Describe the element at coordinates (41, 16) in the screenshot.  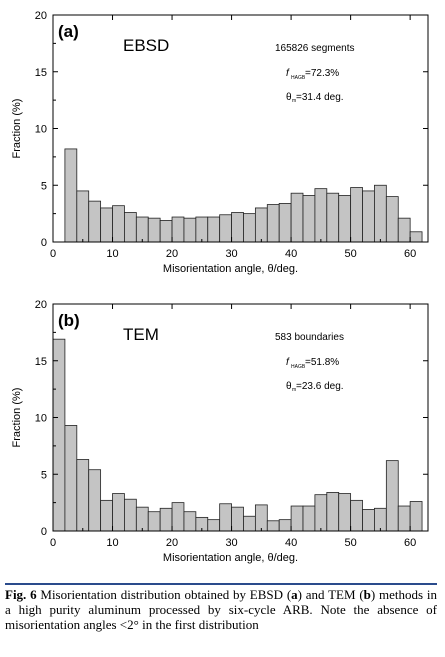
I see `y-tick-label: 20` at that location.